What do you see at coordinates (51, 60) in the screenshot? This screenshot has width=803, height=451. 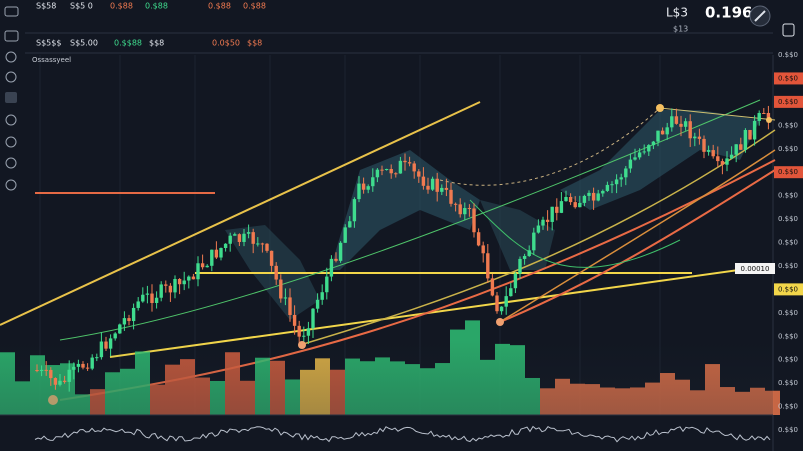 I see `indicator-label: Ossassyeel` at bounding box center [51, 60].